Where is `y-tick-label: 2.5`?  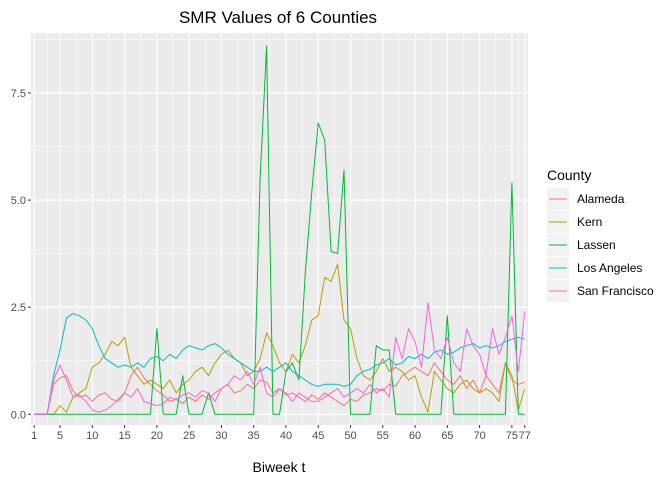
y-tick-label: 2.5 is located at coordinates (18, 308).